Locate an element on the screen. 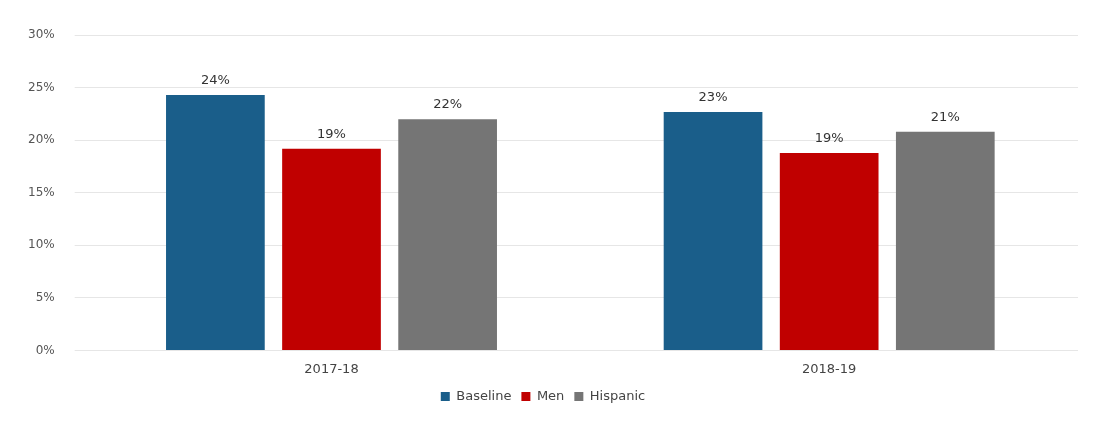  data-label: 24% is located at coordinates (215, 79).